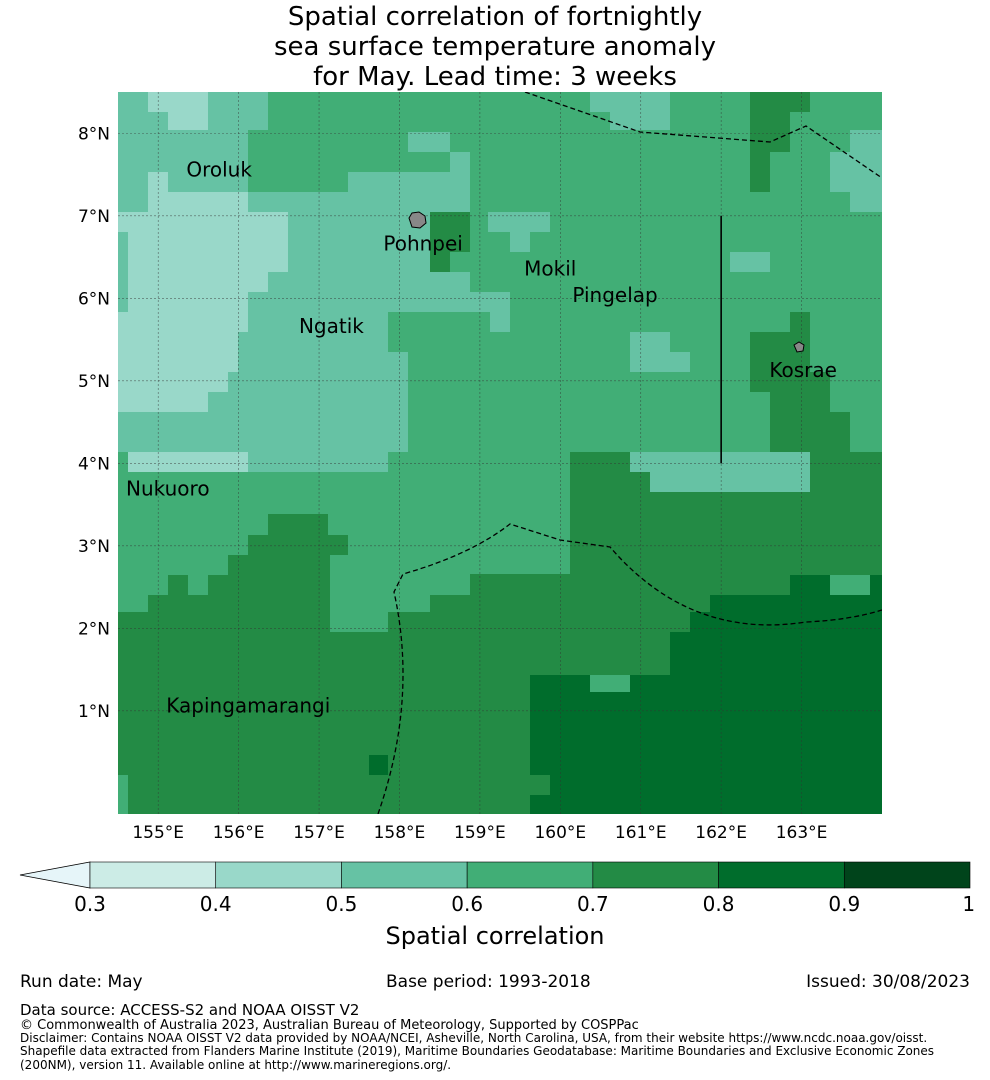  Describe the element at coordinates (888, 982) in the screenshot. I see `issued-date: Issued: 30/08/2023` at that location.